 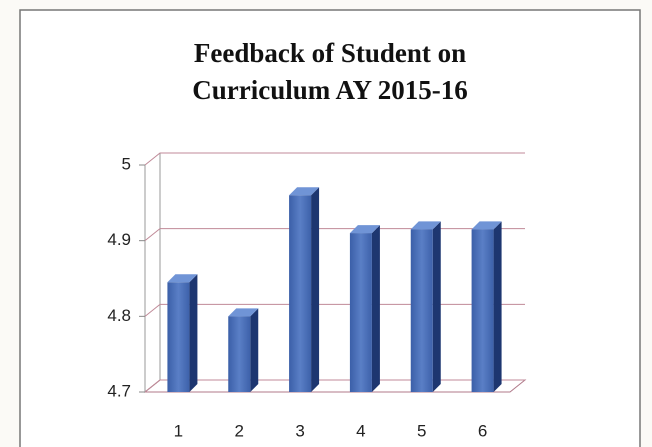 I want to click on y-tick-label: 4.7, so click(x=119, y=390).